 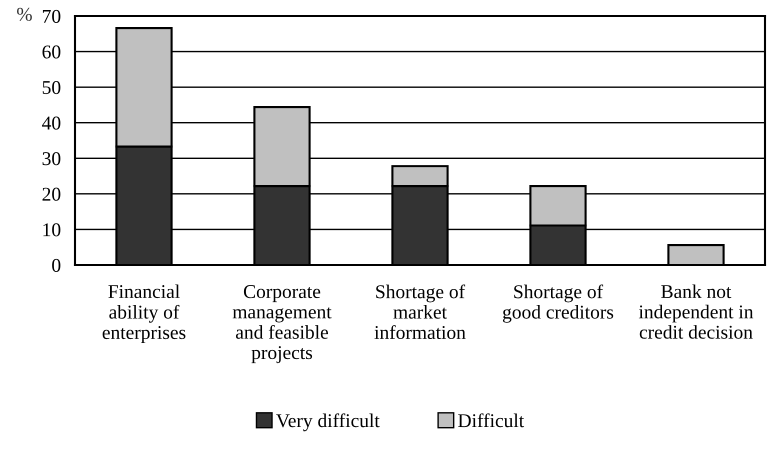 What do you see at coordinates (328, 422) in the screenshot?
I see `legend-label: Very difficult` at bounding box center [328, 422].